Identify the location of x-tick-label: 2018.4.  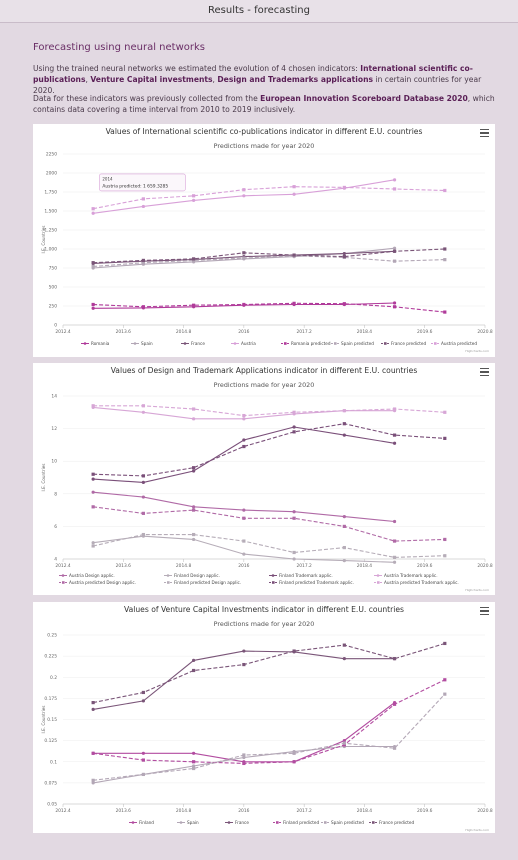
(365, 332).